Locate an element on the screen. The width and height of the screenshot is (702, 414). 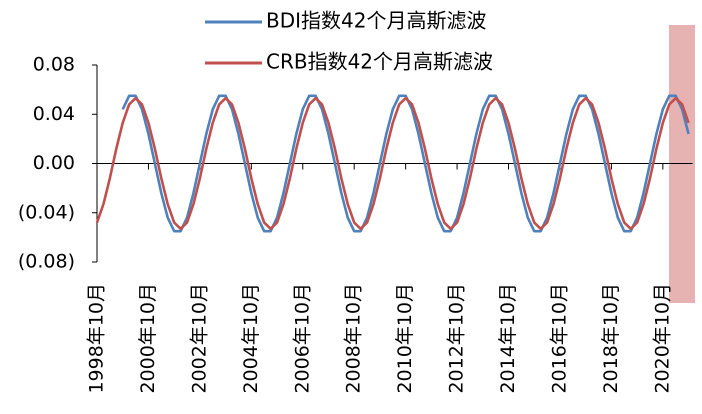
y-tick-label: 0.00 is located at coordinates (54, 163).